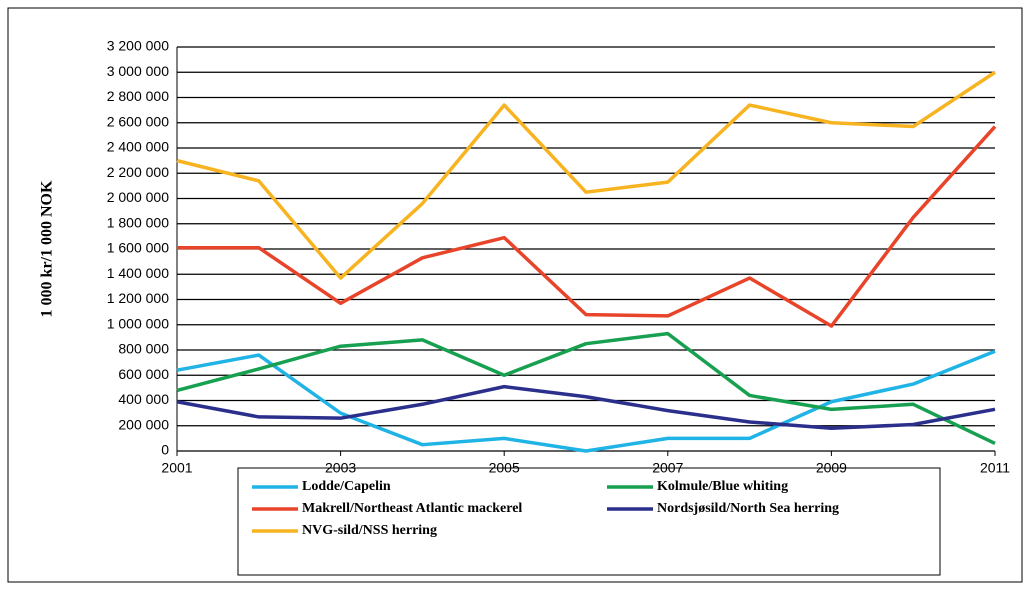 The width and height of the screenshot is (1030, 590). What do you see at coordinates (722, 486) in the screenshot?
I see `legend-label: Kolmule/Blue whiting` at bounding box center [722, 486].